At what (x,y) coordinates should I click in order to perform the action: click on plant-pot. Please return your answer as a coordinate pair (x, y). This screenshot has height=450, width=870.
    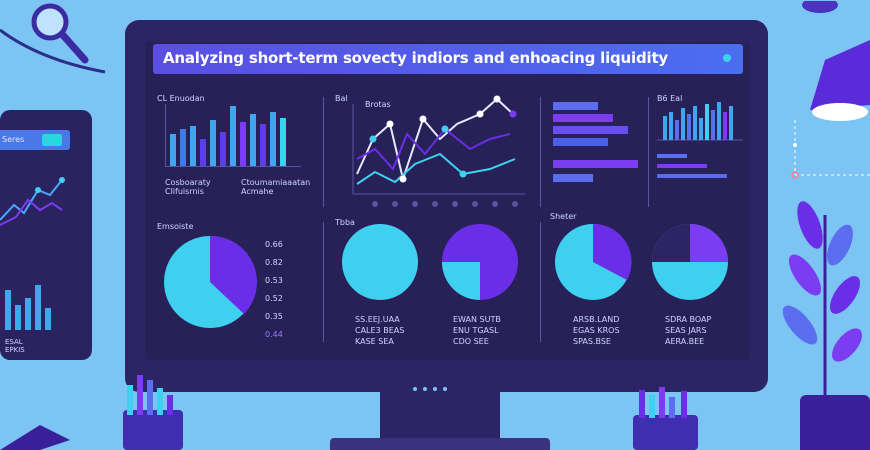
    Looking at the image, I should click on (835, 422).